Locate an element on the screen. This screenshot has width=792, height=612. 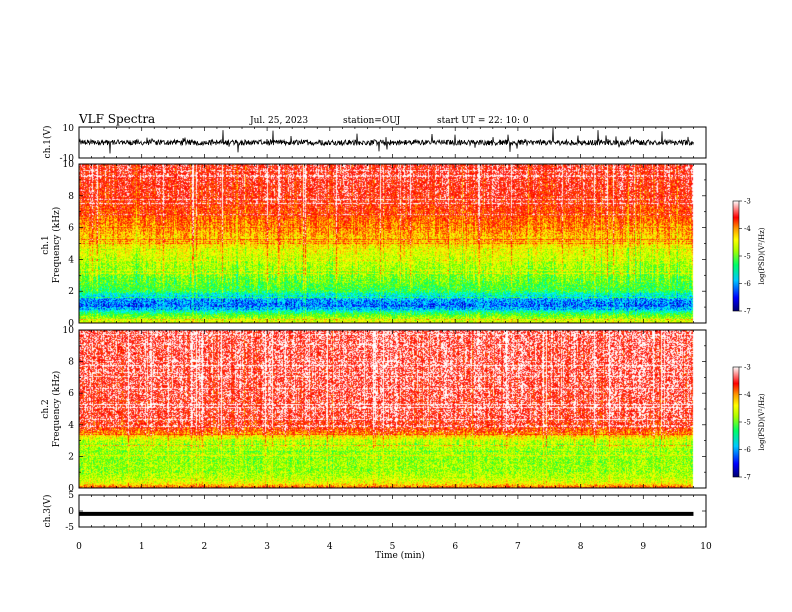
time-tick-label: 0 is located at coordinates (79, 547).